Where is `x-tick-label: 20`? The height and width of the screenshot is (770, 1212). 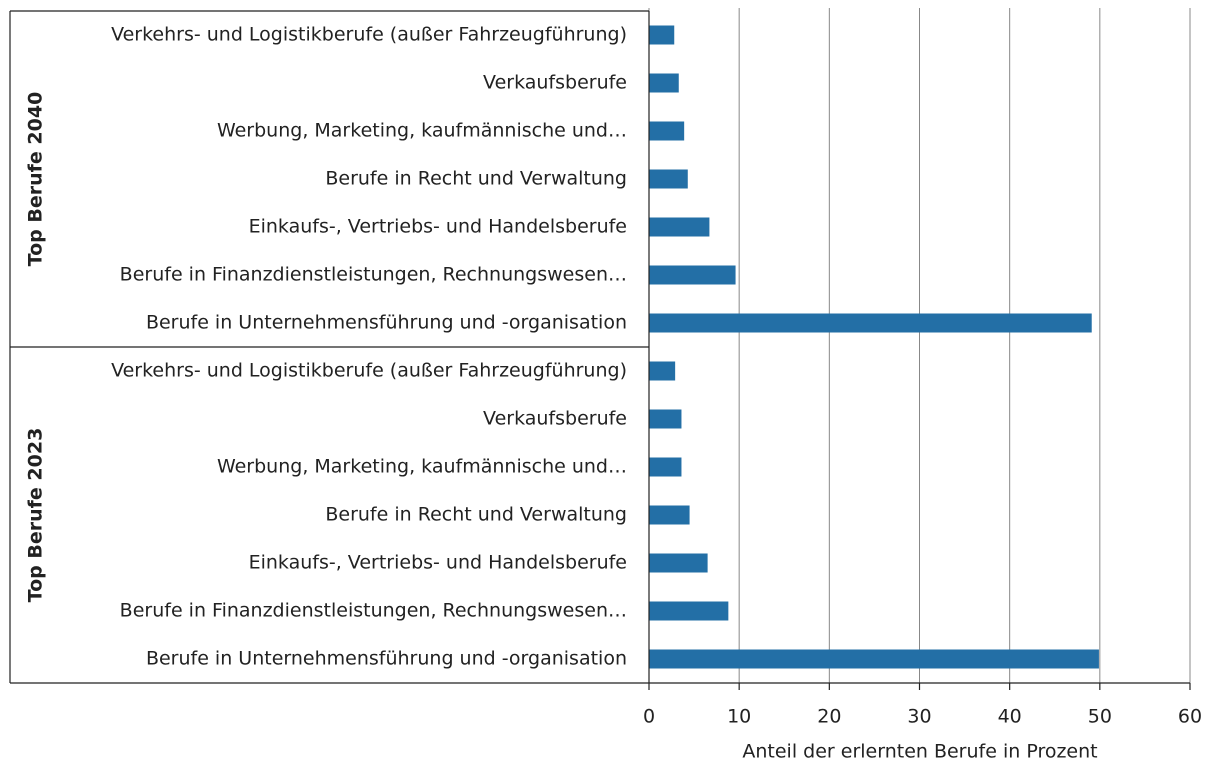
x-tick-label: 20 is located at coordinates (829, 717).